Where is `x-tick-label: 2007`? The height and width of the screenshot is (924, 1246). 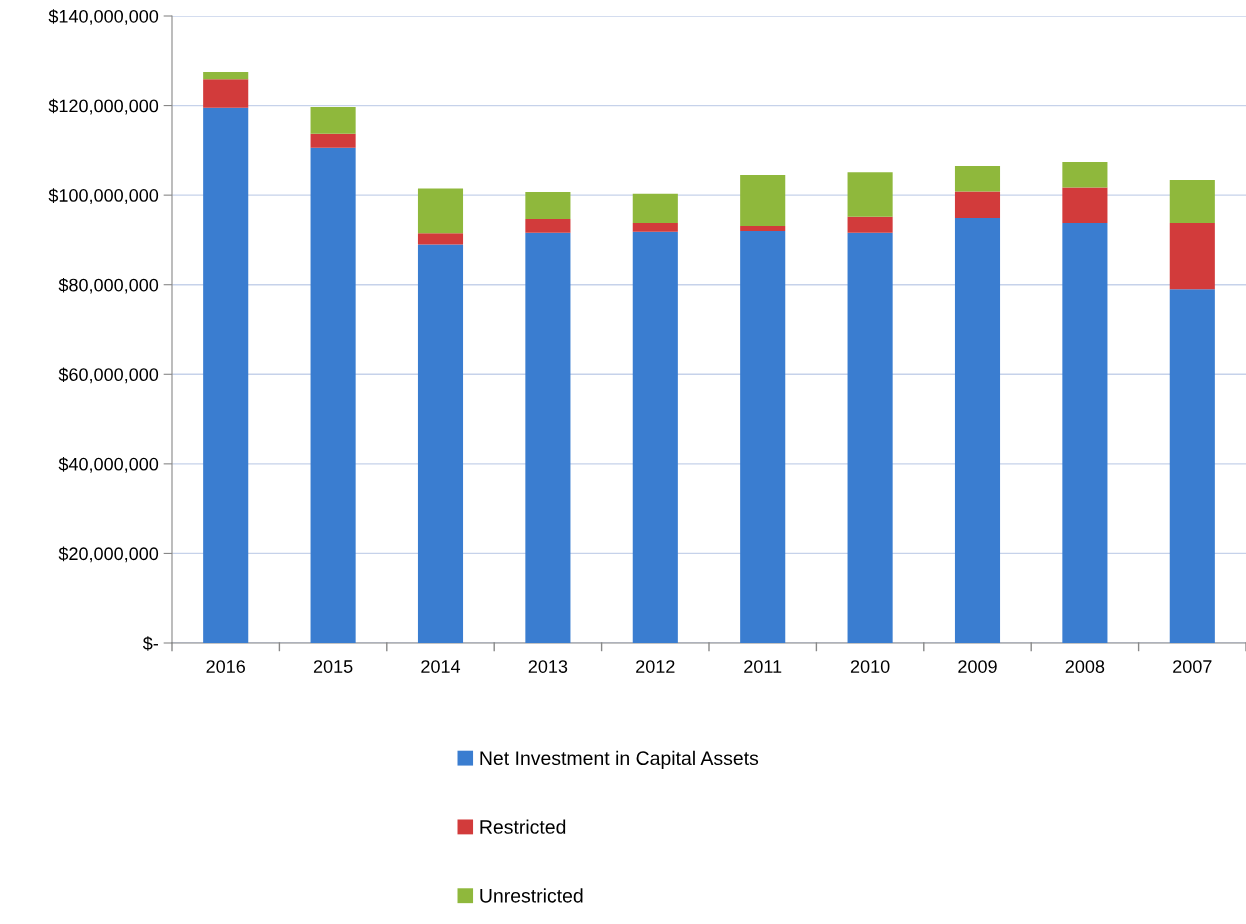 x-tick-label: 2007 is located at coordinates (1192, 666).